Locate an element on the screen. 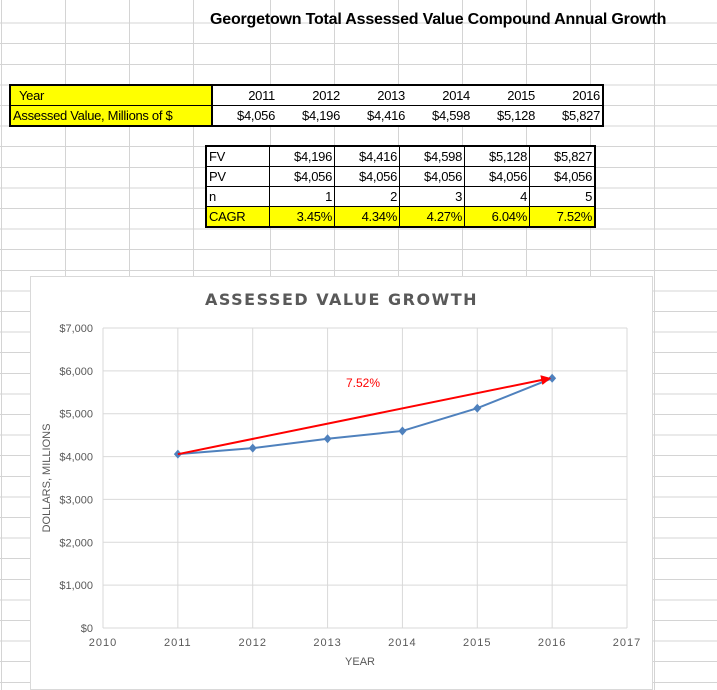  table-cell: $4,196 is located at coordinates (302, 156).